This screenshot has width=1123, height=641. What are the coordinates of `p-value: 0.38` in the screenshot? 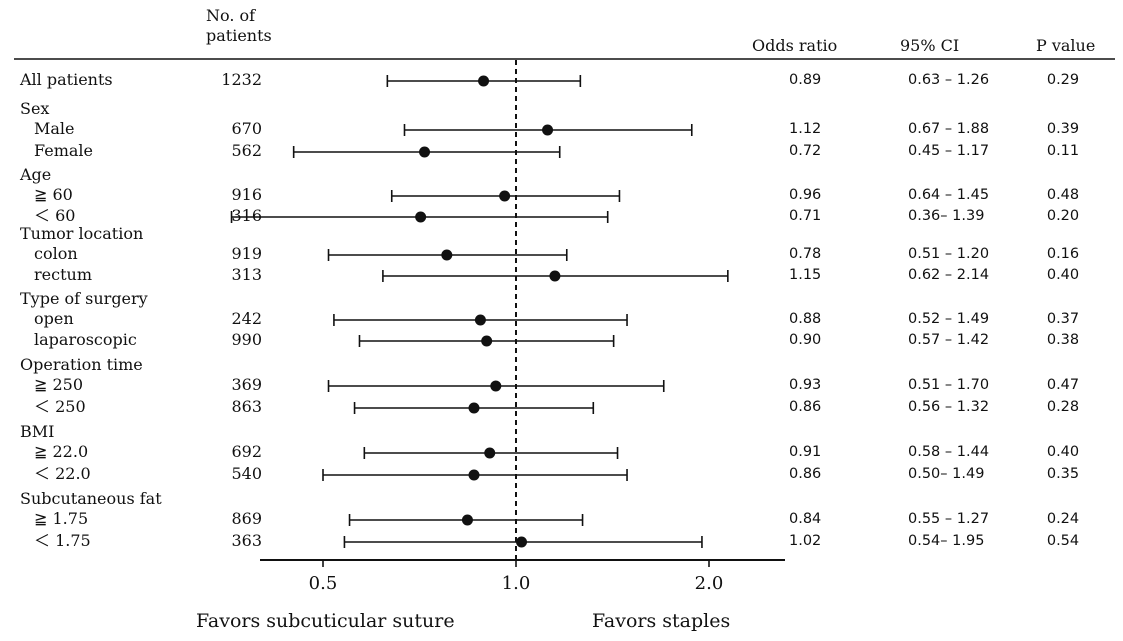 It's located at (1063, 340).